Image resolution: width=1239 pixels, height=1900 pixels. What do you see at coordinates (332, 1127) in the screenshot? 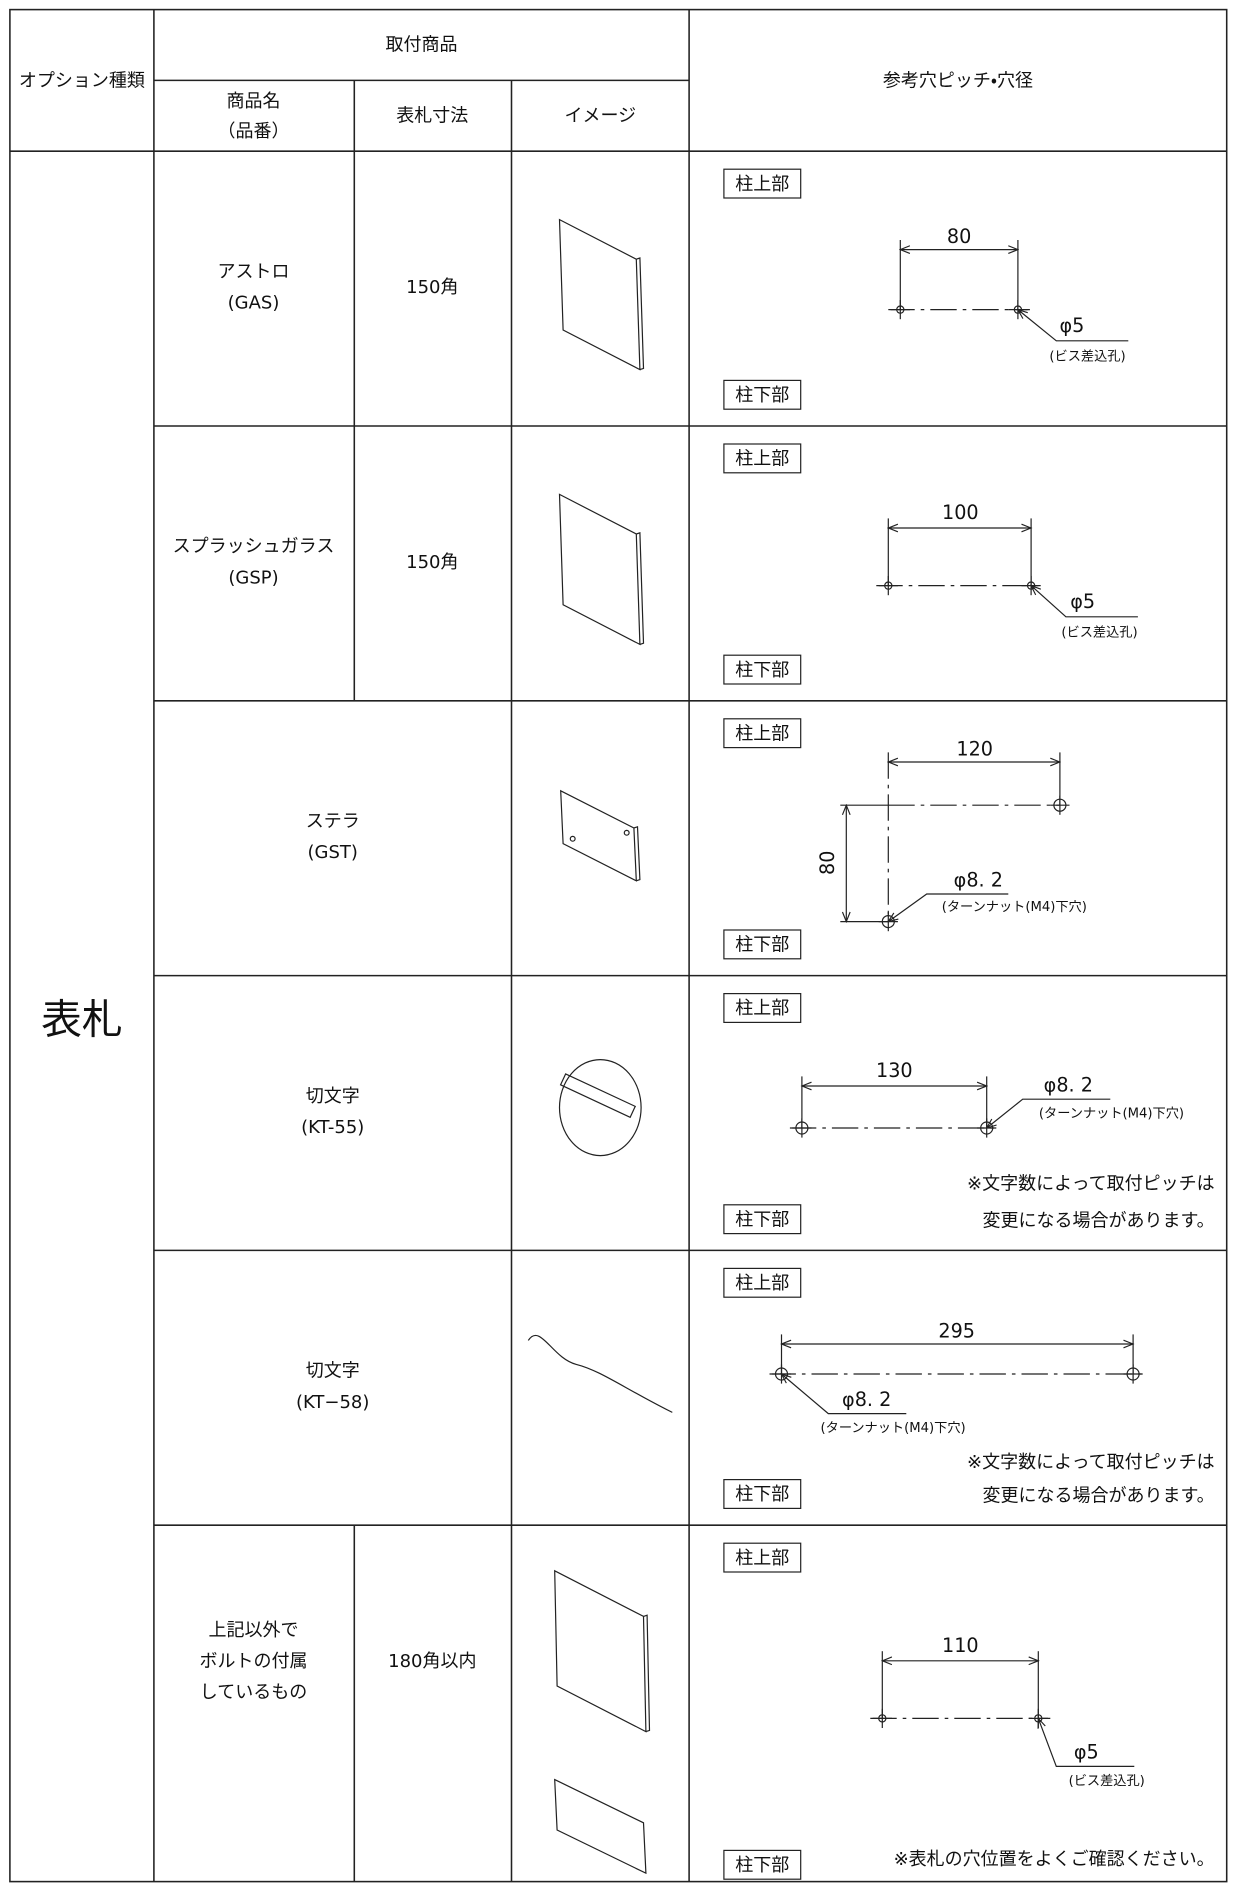
I see `product-name: (KT-55)` at bounding box center [332, 1127].